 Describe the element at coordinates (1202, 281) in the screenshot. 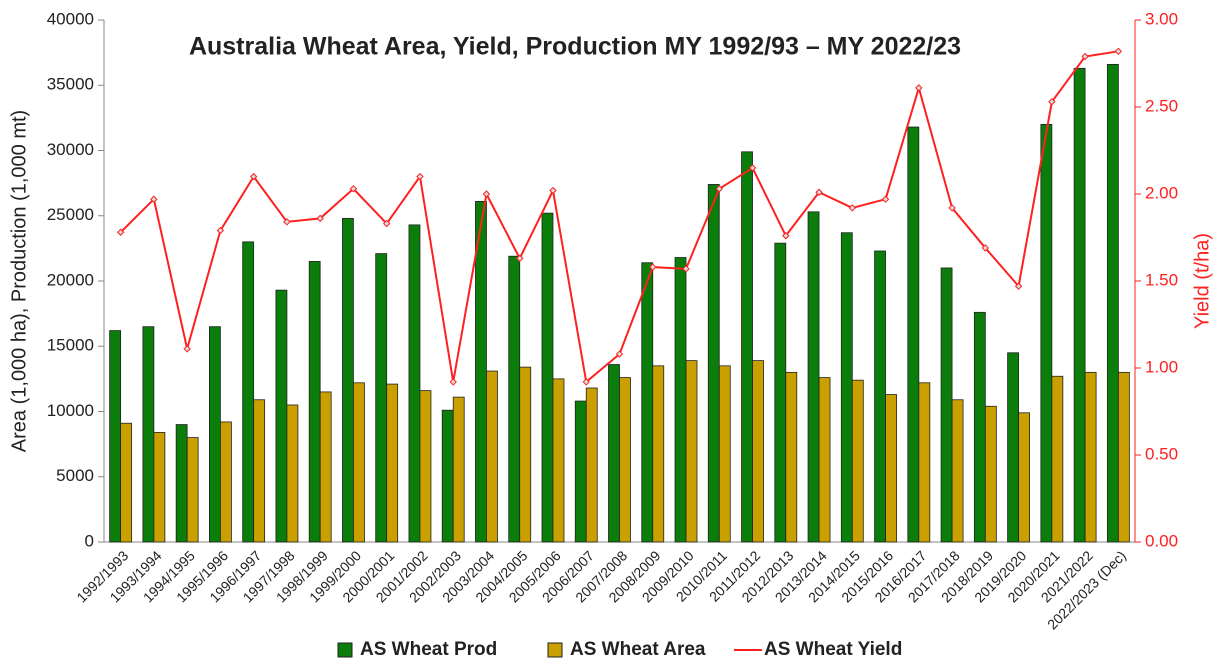

I see `y2-axis-label: Yield (t/ha)` at that location.